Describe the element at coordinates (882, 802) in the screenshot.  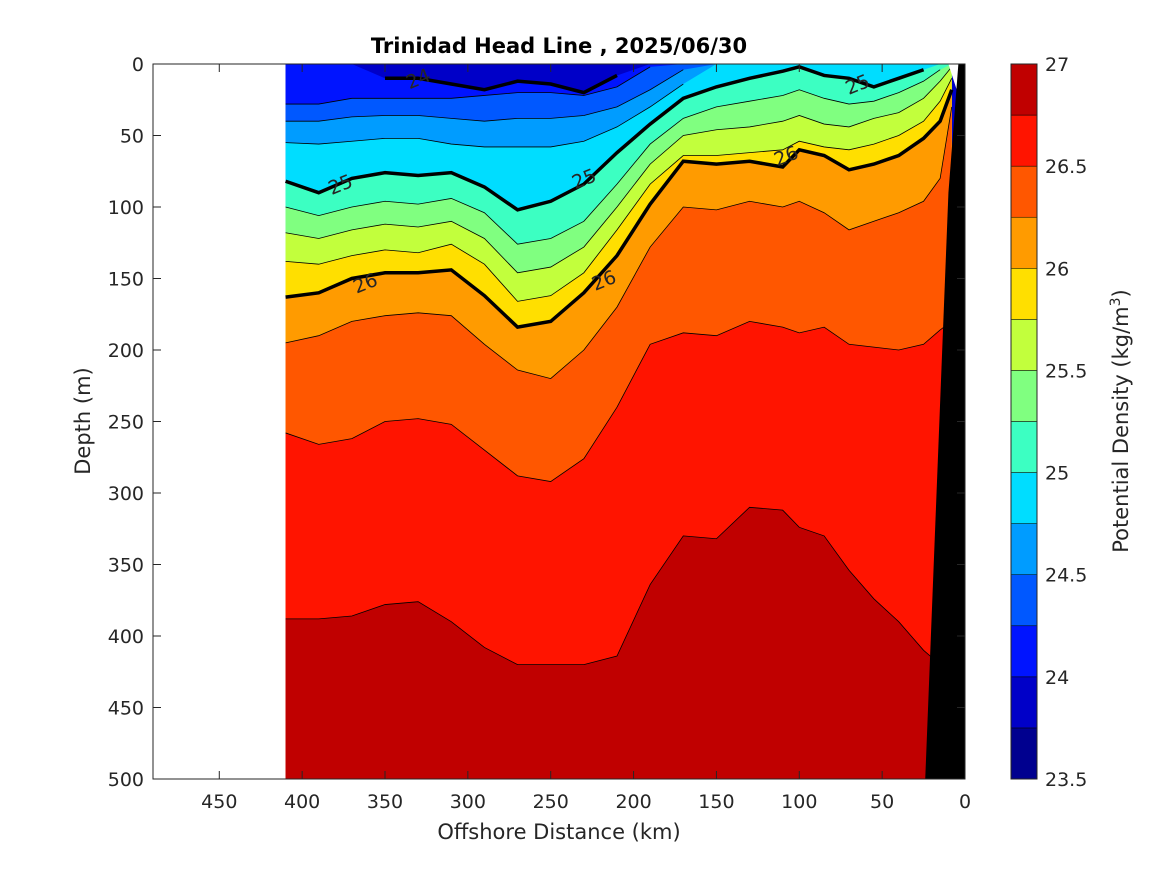
I see `x-tick-label: 50` at that location.